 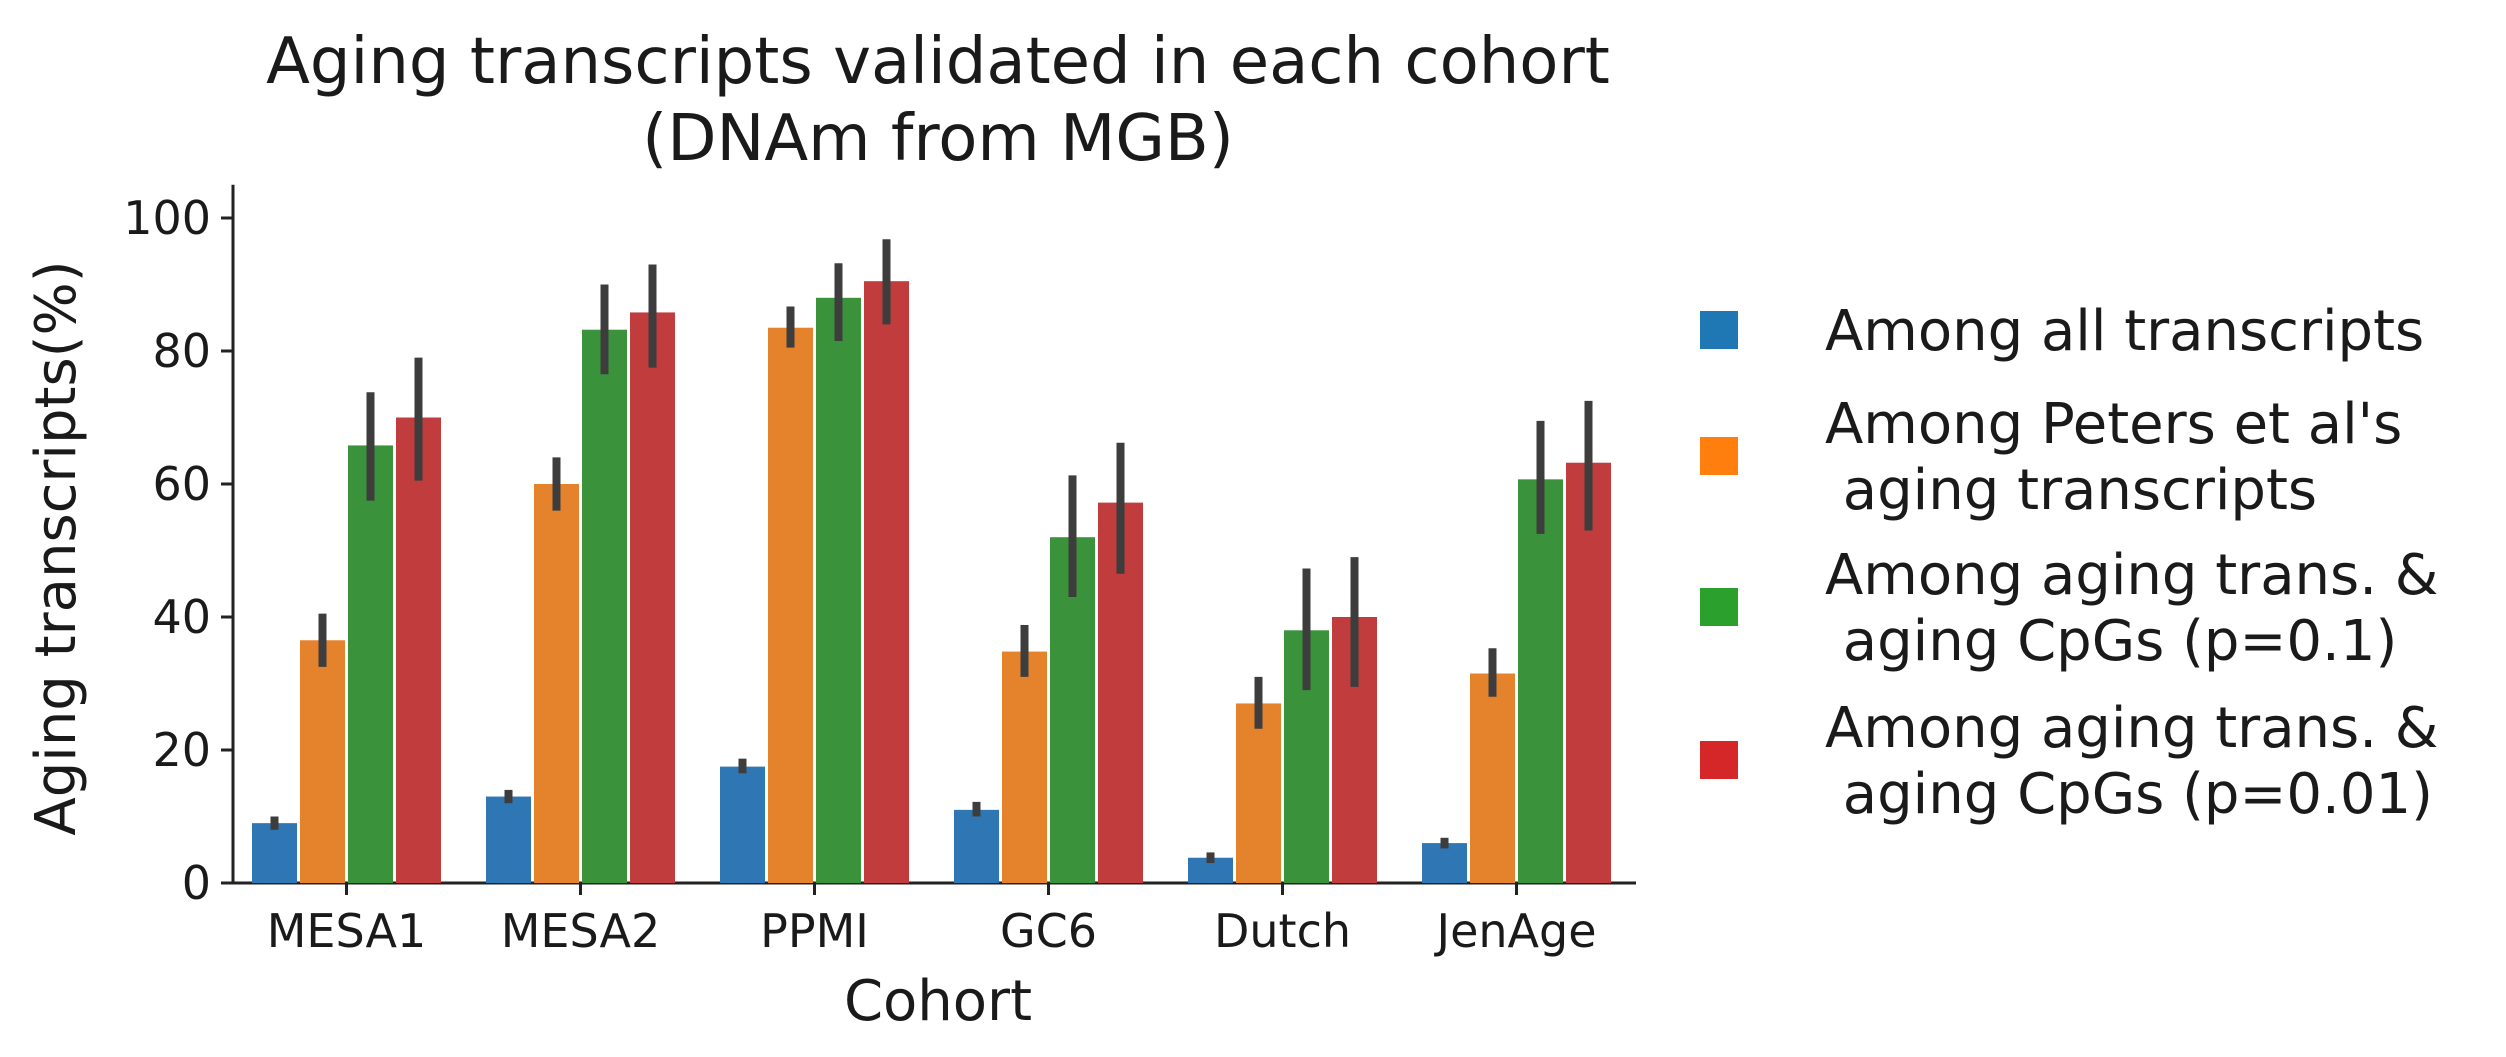 I want to click on legend-label-line: Among Peters et al's, so click(x=2113, y=424).